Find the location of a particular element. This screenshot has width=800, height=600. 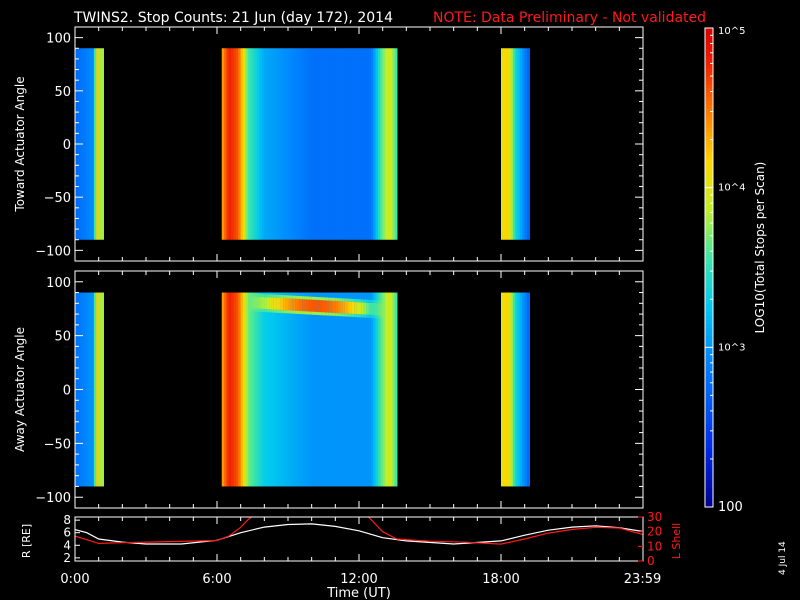

l-tick-label: 10 is located at coordinates (654, 546).